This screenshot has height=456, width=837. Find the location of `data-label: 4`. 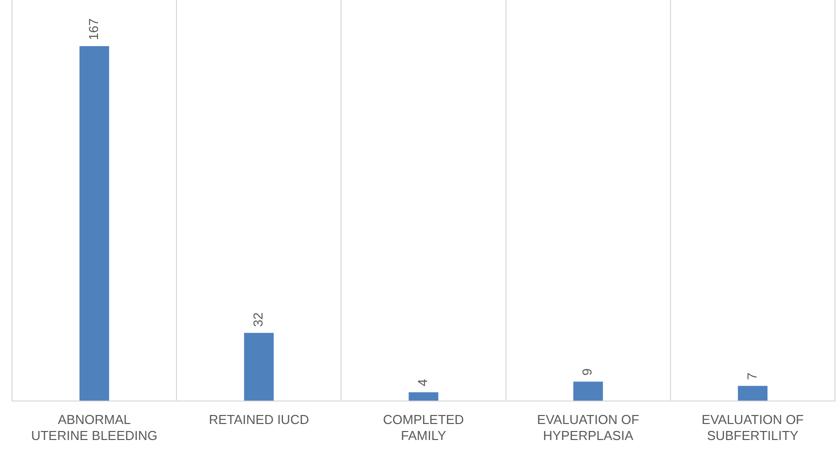

data-label: 4 is located at coordinates (422, 382).